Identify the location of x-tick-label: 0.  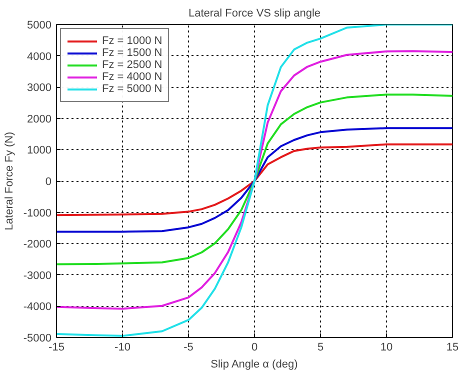
(254, 348).